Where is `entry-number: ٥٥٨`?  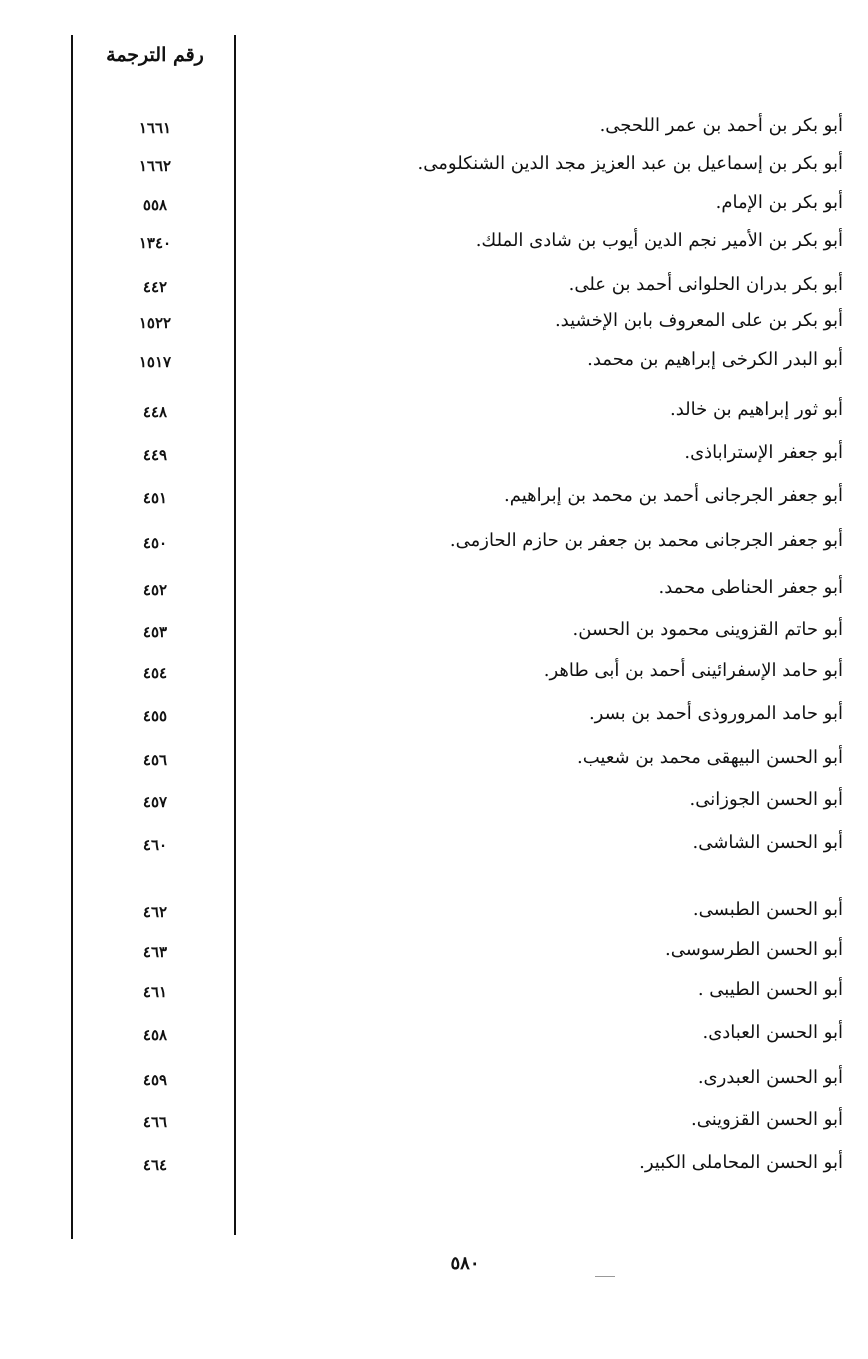
entry-number: ٥٥٨ is located at coordinates (155, 205).